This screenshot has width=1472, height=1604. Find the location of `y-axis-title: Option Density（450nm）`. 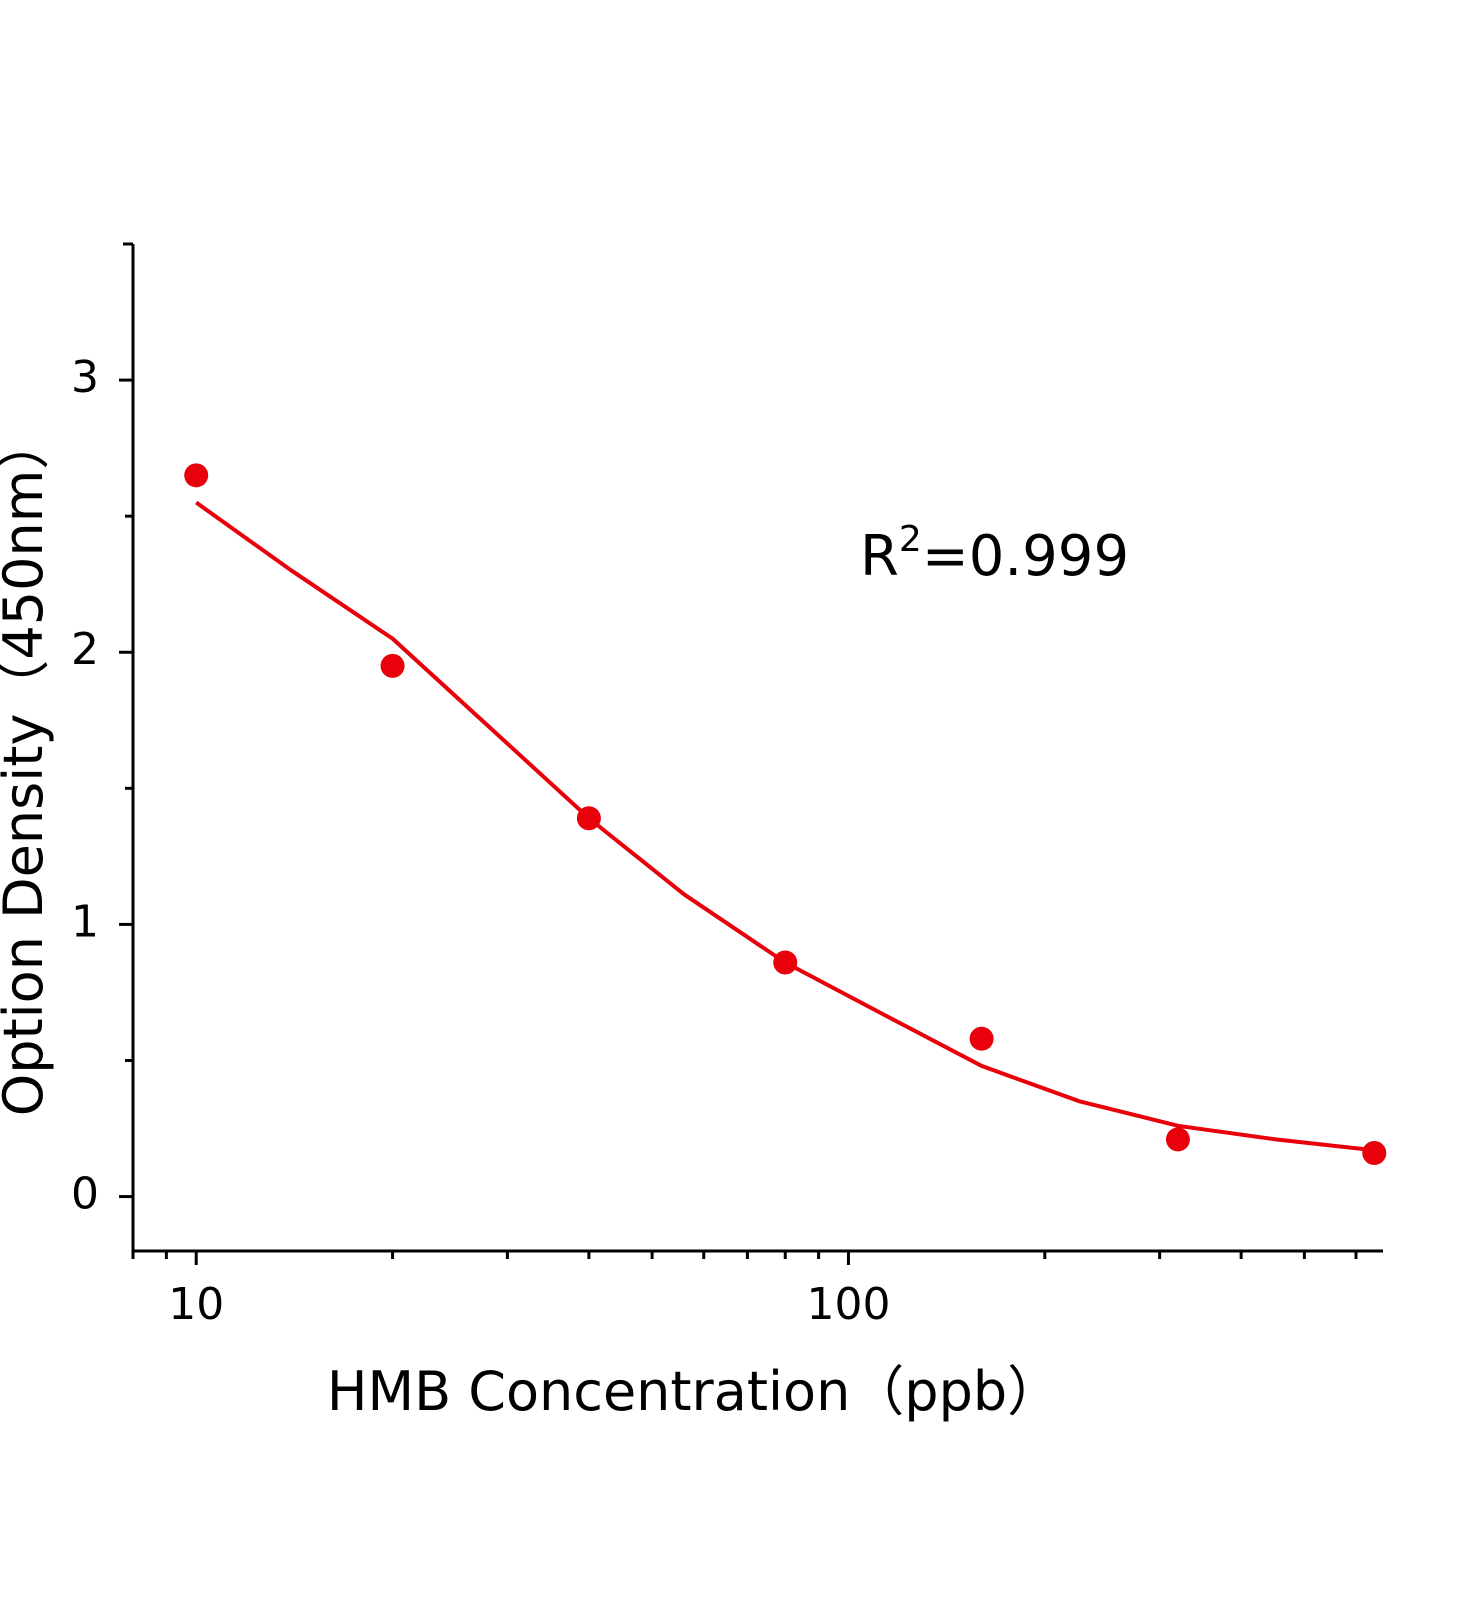

y-axis-title: Option Density（450nm） is located at coordinates (27, 766).